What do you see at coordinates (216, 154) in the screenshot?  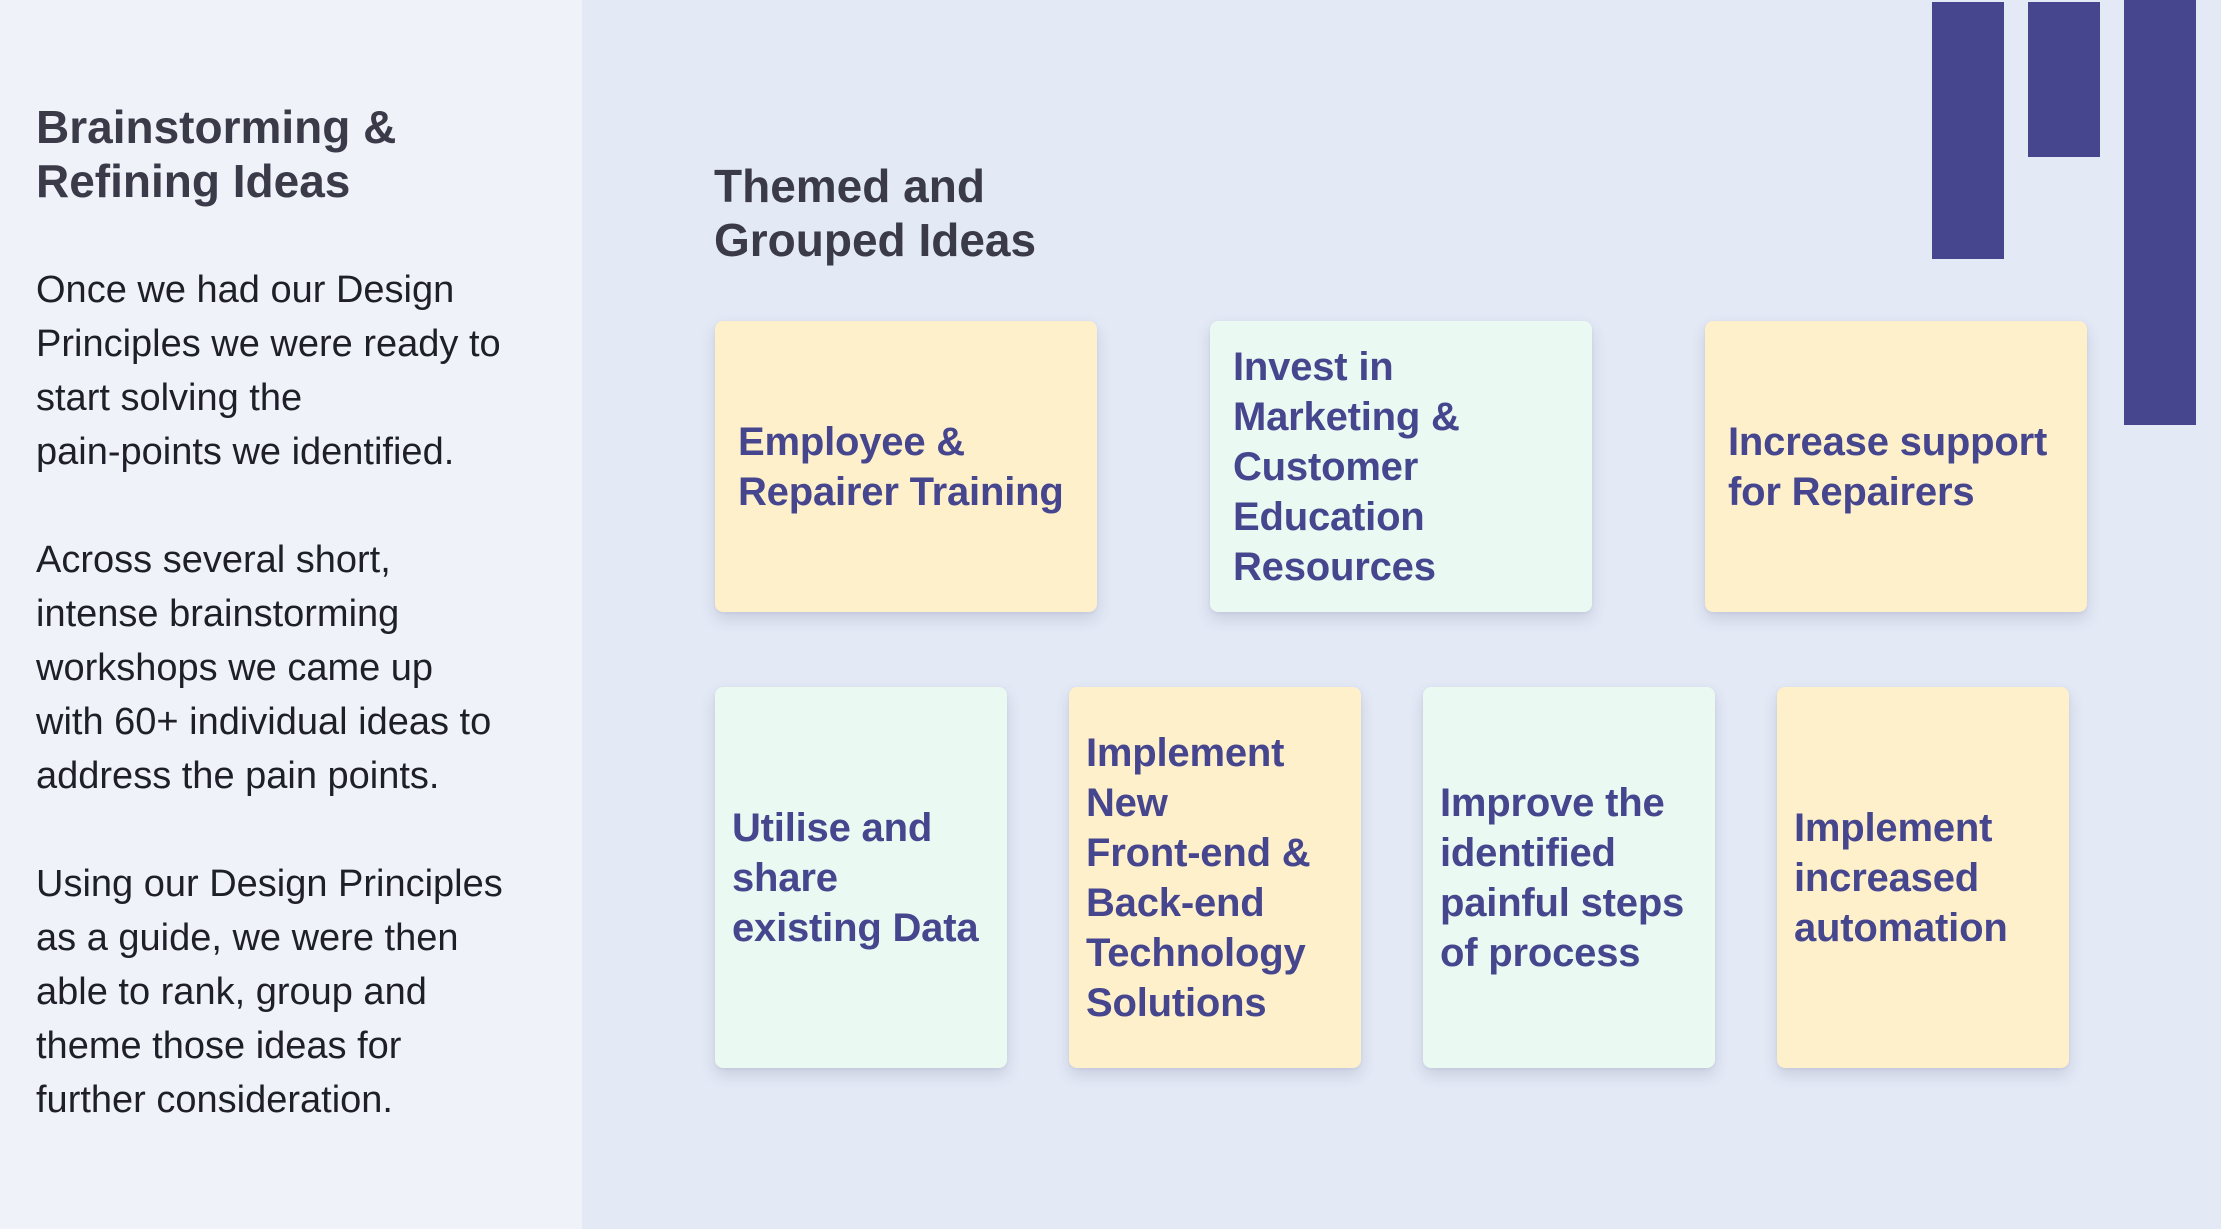 I see `left-title: Brainstorming & Refining Ideas` at bounding box center [216, 154].